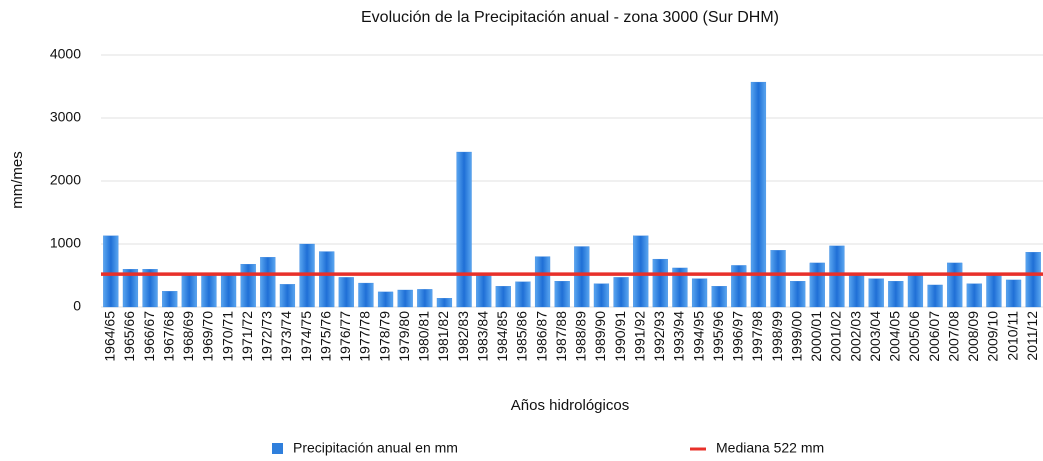 The height and width of the screenshot is (461, 1043). I want to click on x-tick-label: 1981/82, so click(443, 336).